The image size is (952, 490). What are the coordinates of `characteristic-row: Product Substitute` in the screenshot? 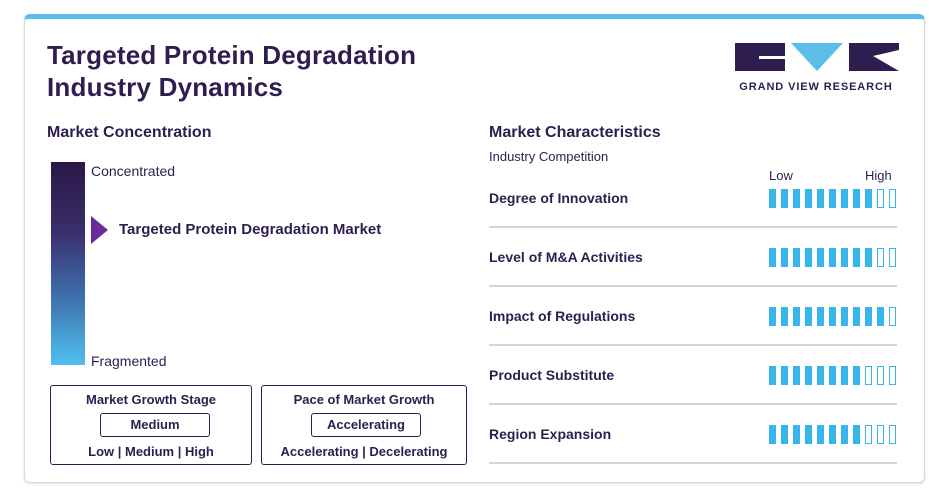 It's located at (693, 375).